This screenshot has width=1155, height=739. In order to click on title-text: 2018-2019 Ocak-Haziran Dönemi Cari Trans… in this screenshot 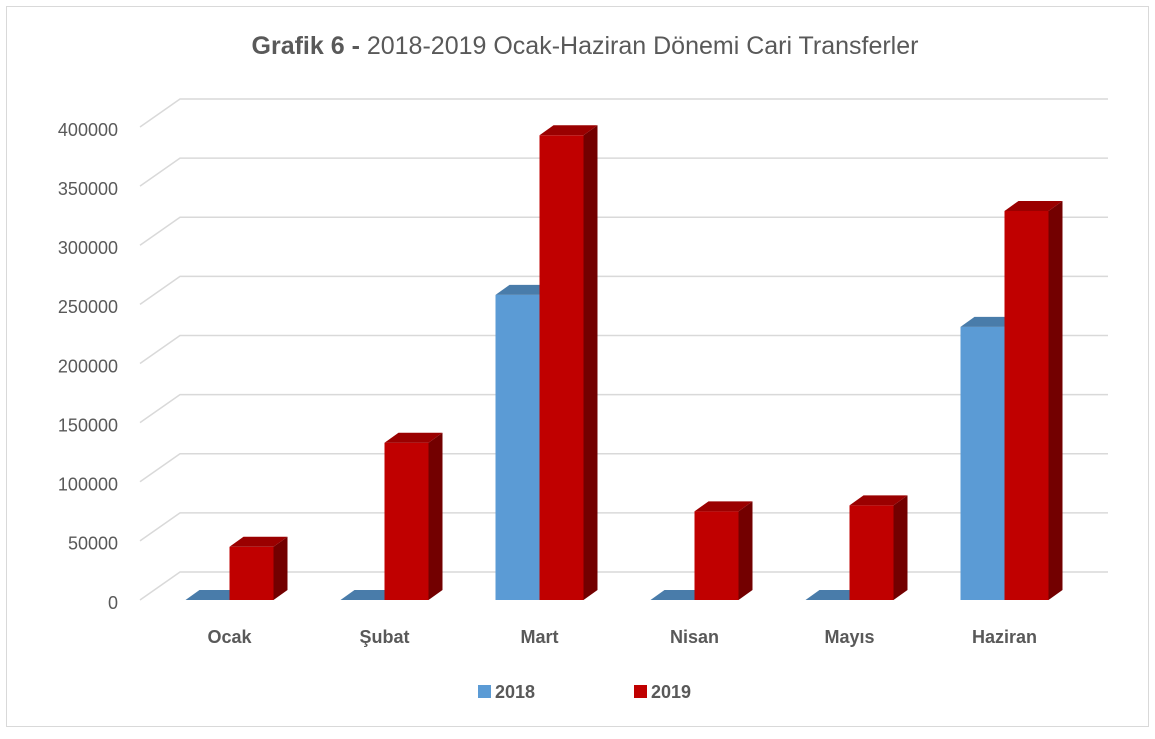, I will do `click(643, 46)`.